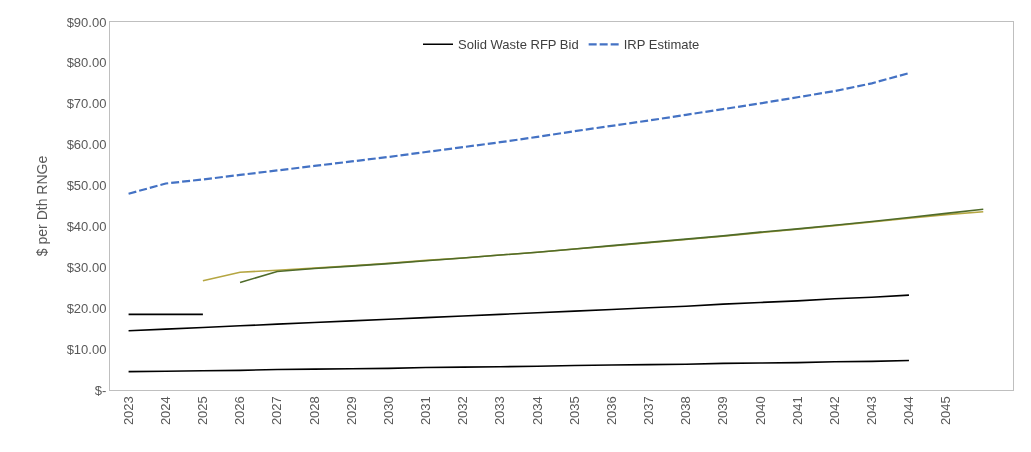 The width and height of the screenshot is (1031, 452). I want to click on y-tick-label: $-, so click(100, 390).